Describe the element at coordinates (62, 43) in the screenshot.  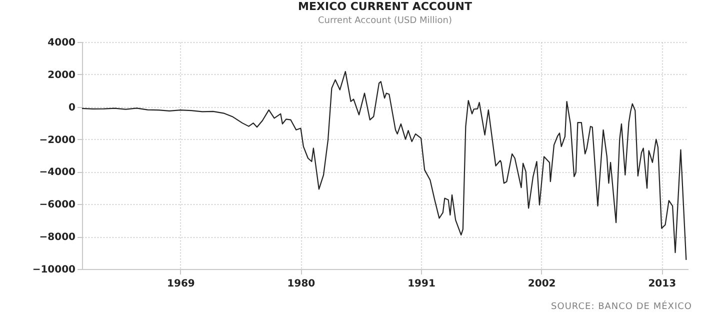
I see `y-tick-label: 4000` at that location.